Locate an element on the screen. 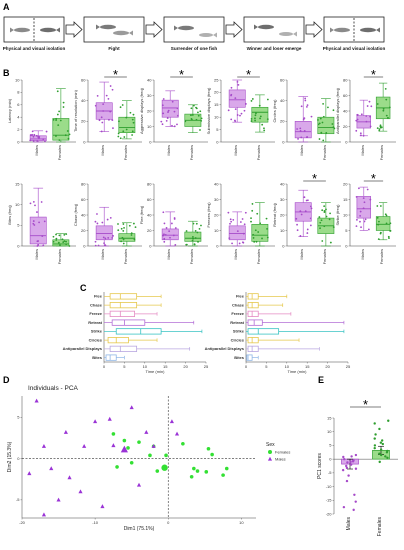 This screenshot has height=550, width=404. female-centroid is located at coordinates (164, 467).